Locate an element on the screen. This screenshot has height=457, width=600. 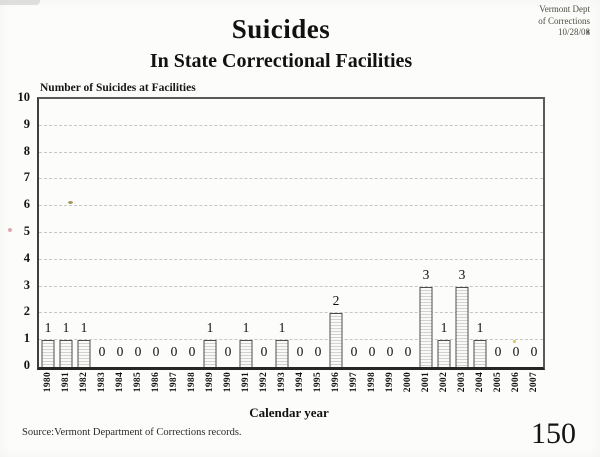
x-tick-label-1996: 1996 is located at coordinates (336, 382).